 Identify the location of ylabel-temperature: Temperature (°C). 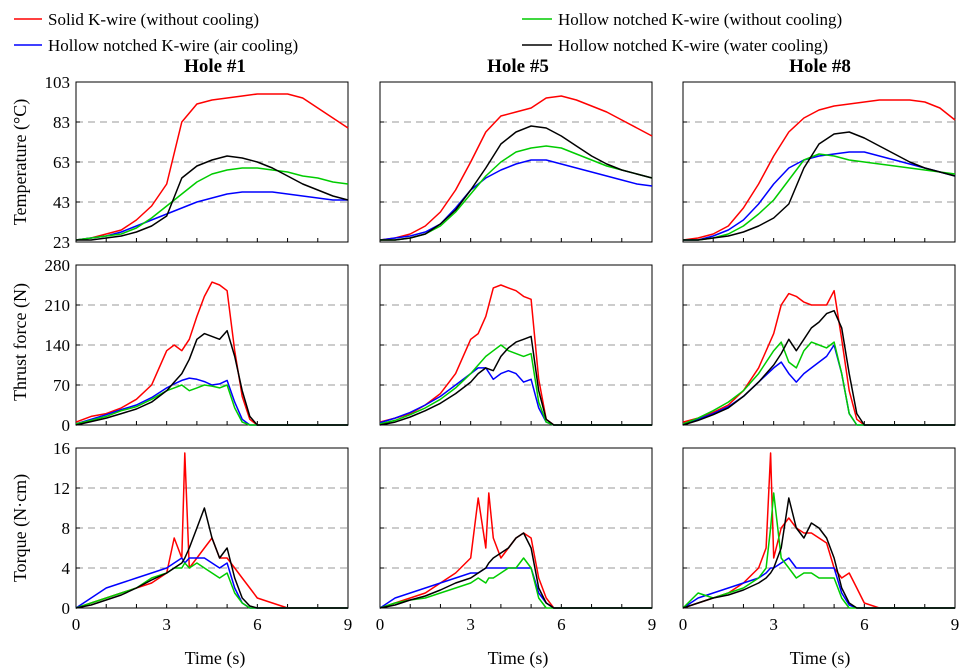
(20, 162).